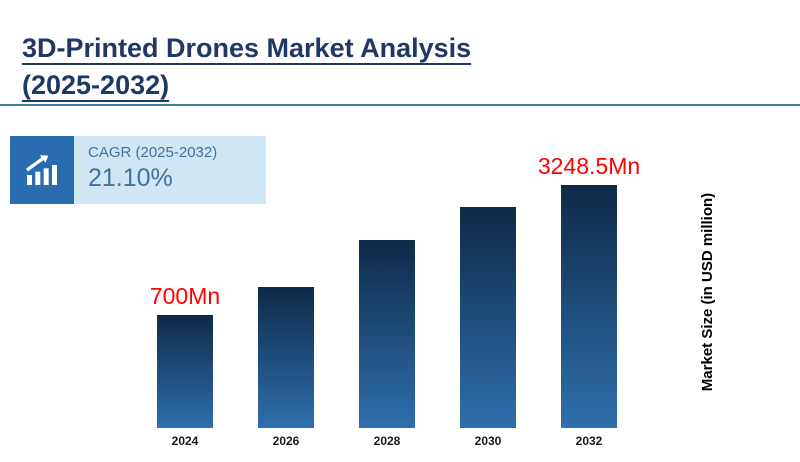 The width and height of the screenshot is (800, 462). I want to click on bar-group: 700Mn 2024, so click(185, 365).